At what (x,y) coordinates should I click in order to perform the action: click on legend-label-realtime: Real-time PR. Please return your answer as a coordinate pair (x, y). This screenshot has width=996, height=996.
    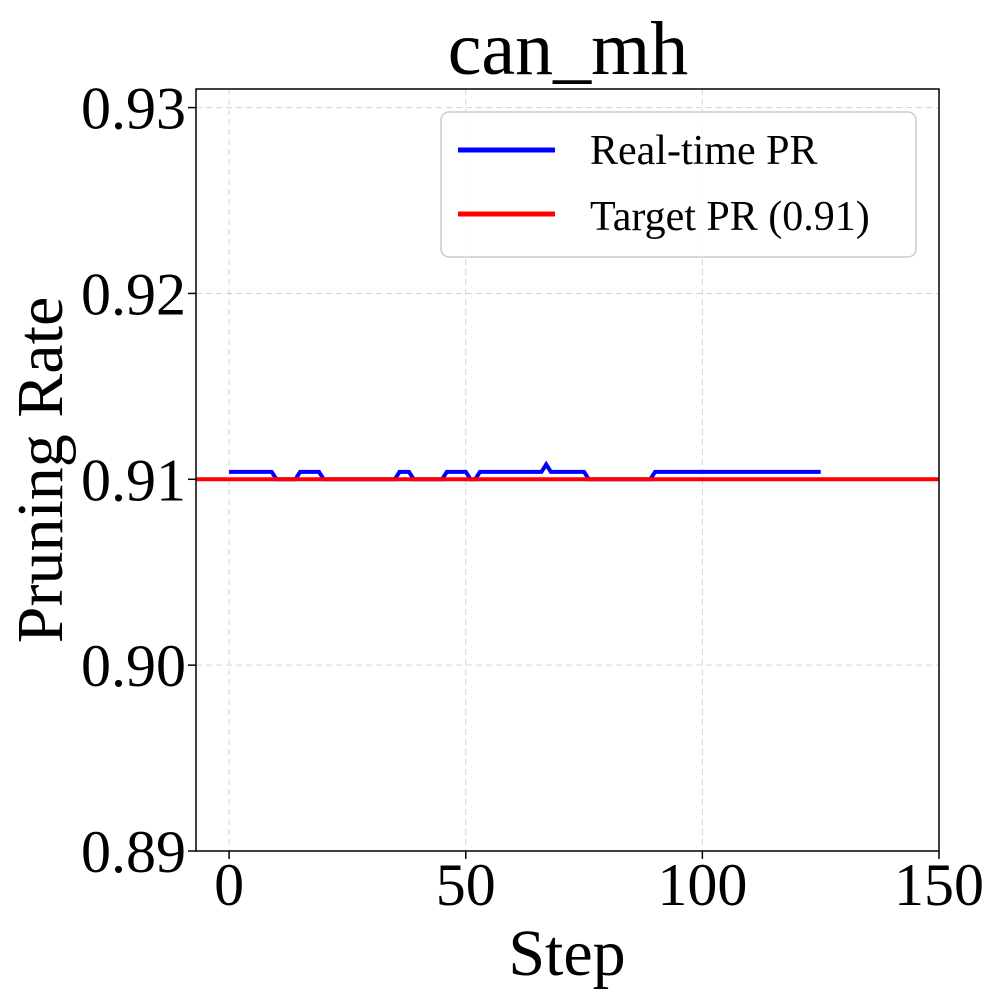
    Looking at the image, I should click on (703, 151).